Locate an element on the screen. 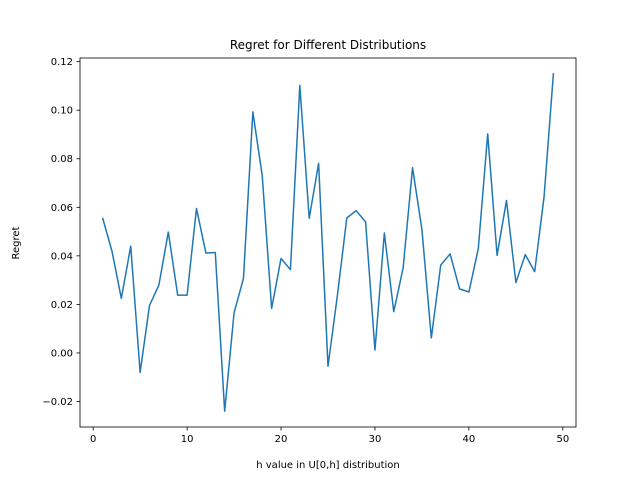 This screenshot has width=640, height=480. y-tick-label: 0.10 is located at coordinates (62, 111).